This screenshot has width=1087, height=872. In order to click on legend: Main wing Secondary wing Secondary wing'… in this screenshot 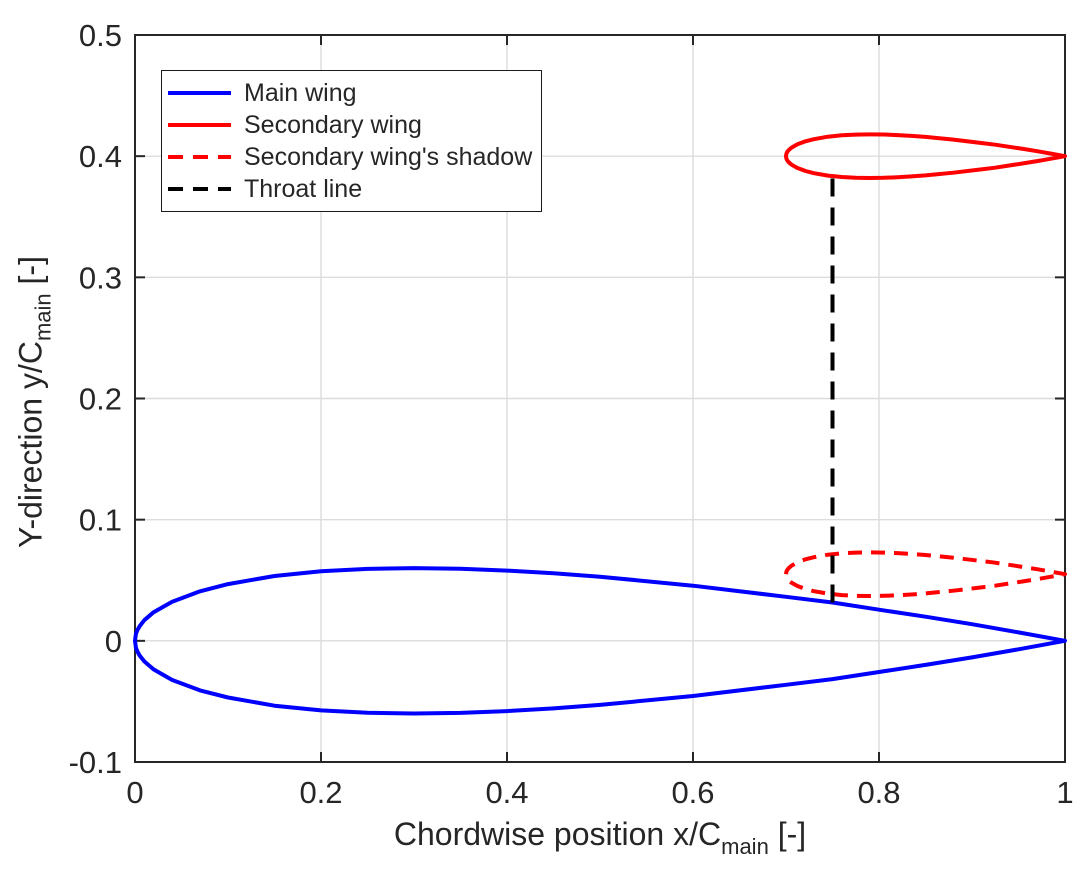, I will do `click(351, 141)`.